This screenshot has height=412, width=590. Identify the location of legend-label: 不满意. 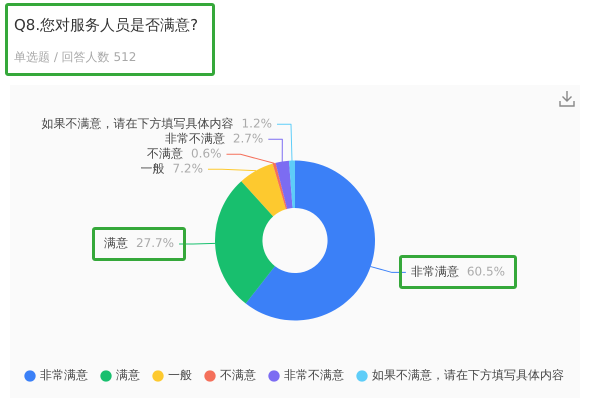
(238, 375).